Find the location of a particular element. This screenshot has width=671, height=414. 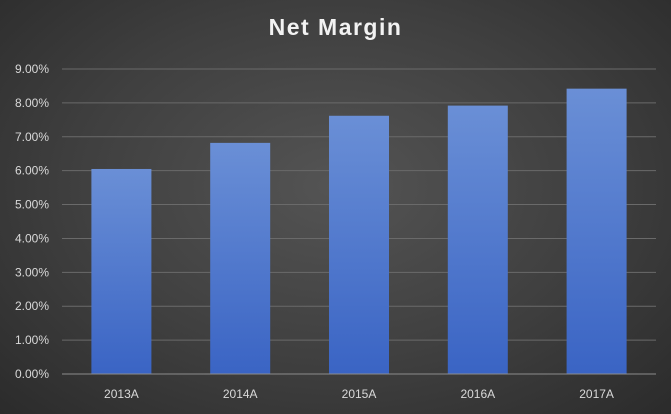

y-tick-label: 1.00% is located at coordinates (32, 340).